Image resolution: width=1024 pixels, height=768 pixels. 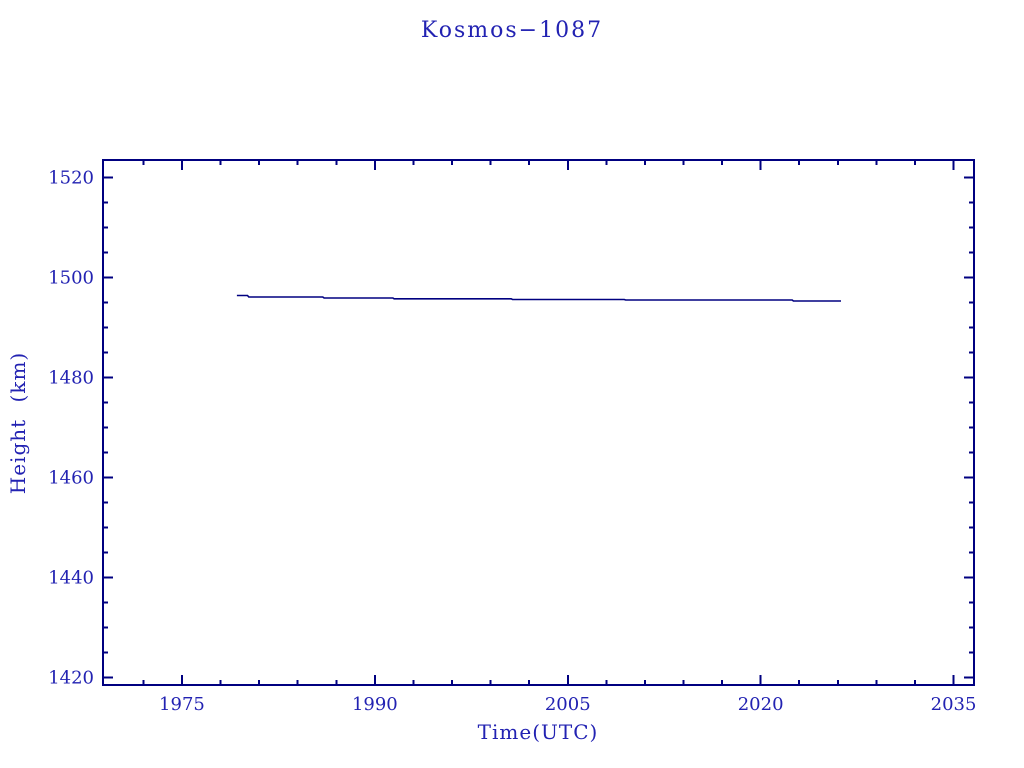 I want to click on x-tick-label: 2035, so click(x=954, y=704).